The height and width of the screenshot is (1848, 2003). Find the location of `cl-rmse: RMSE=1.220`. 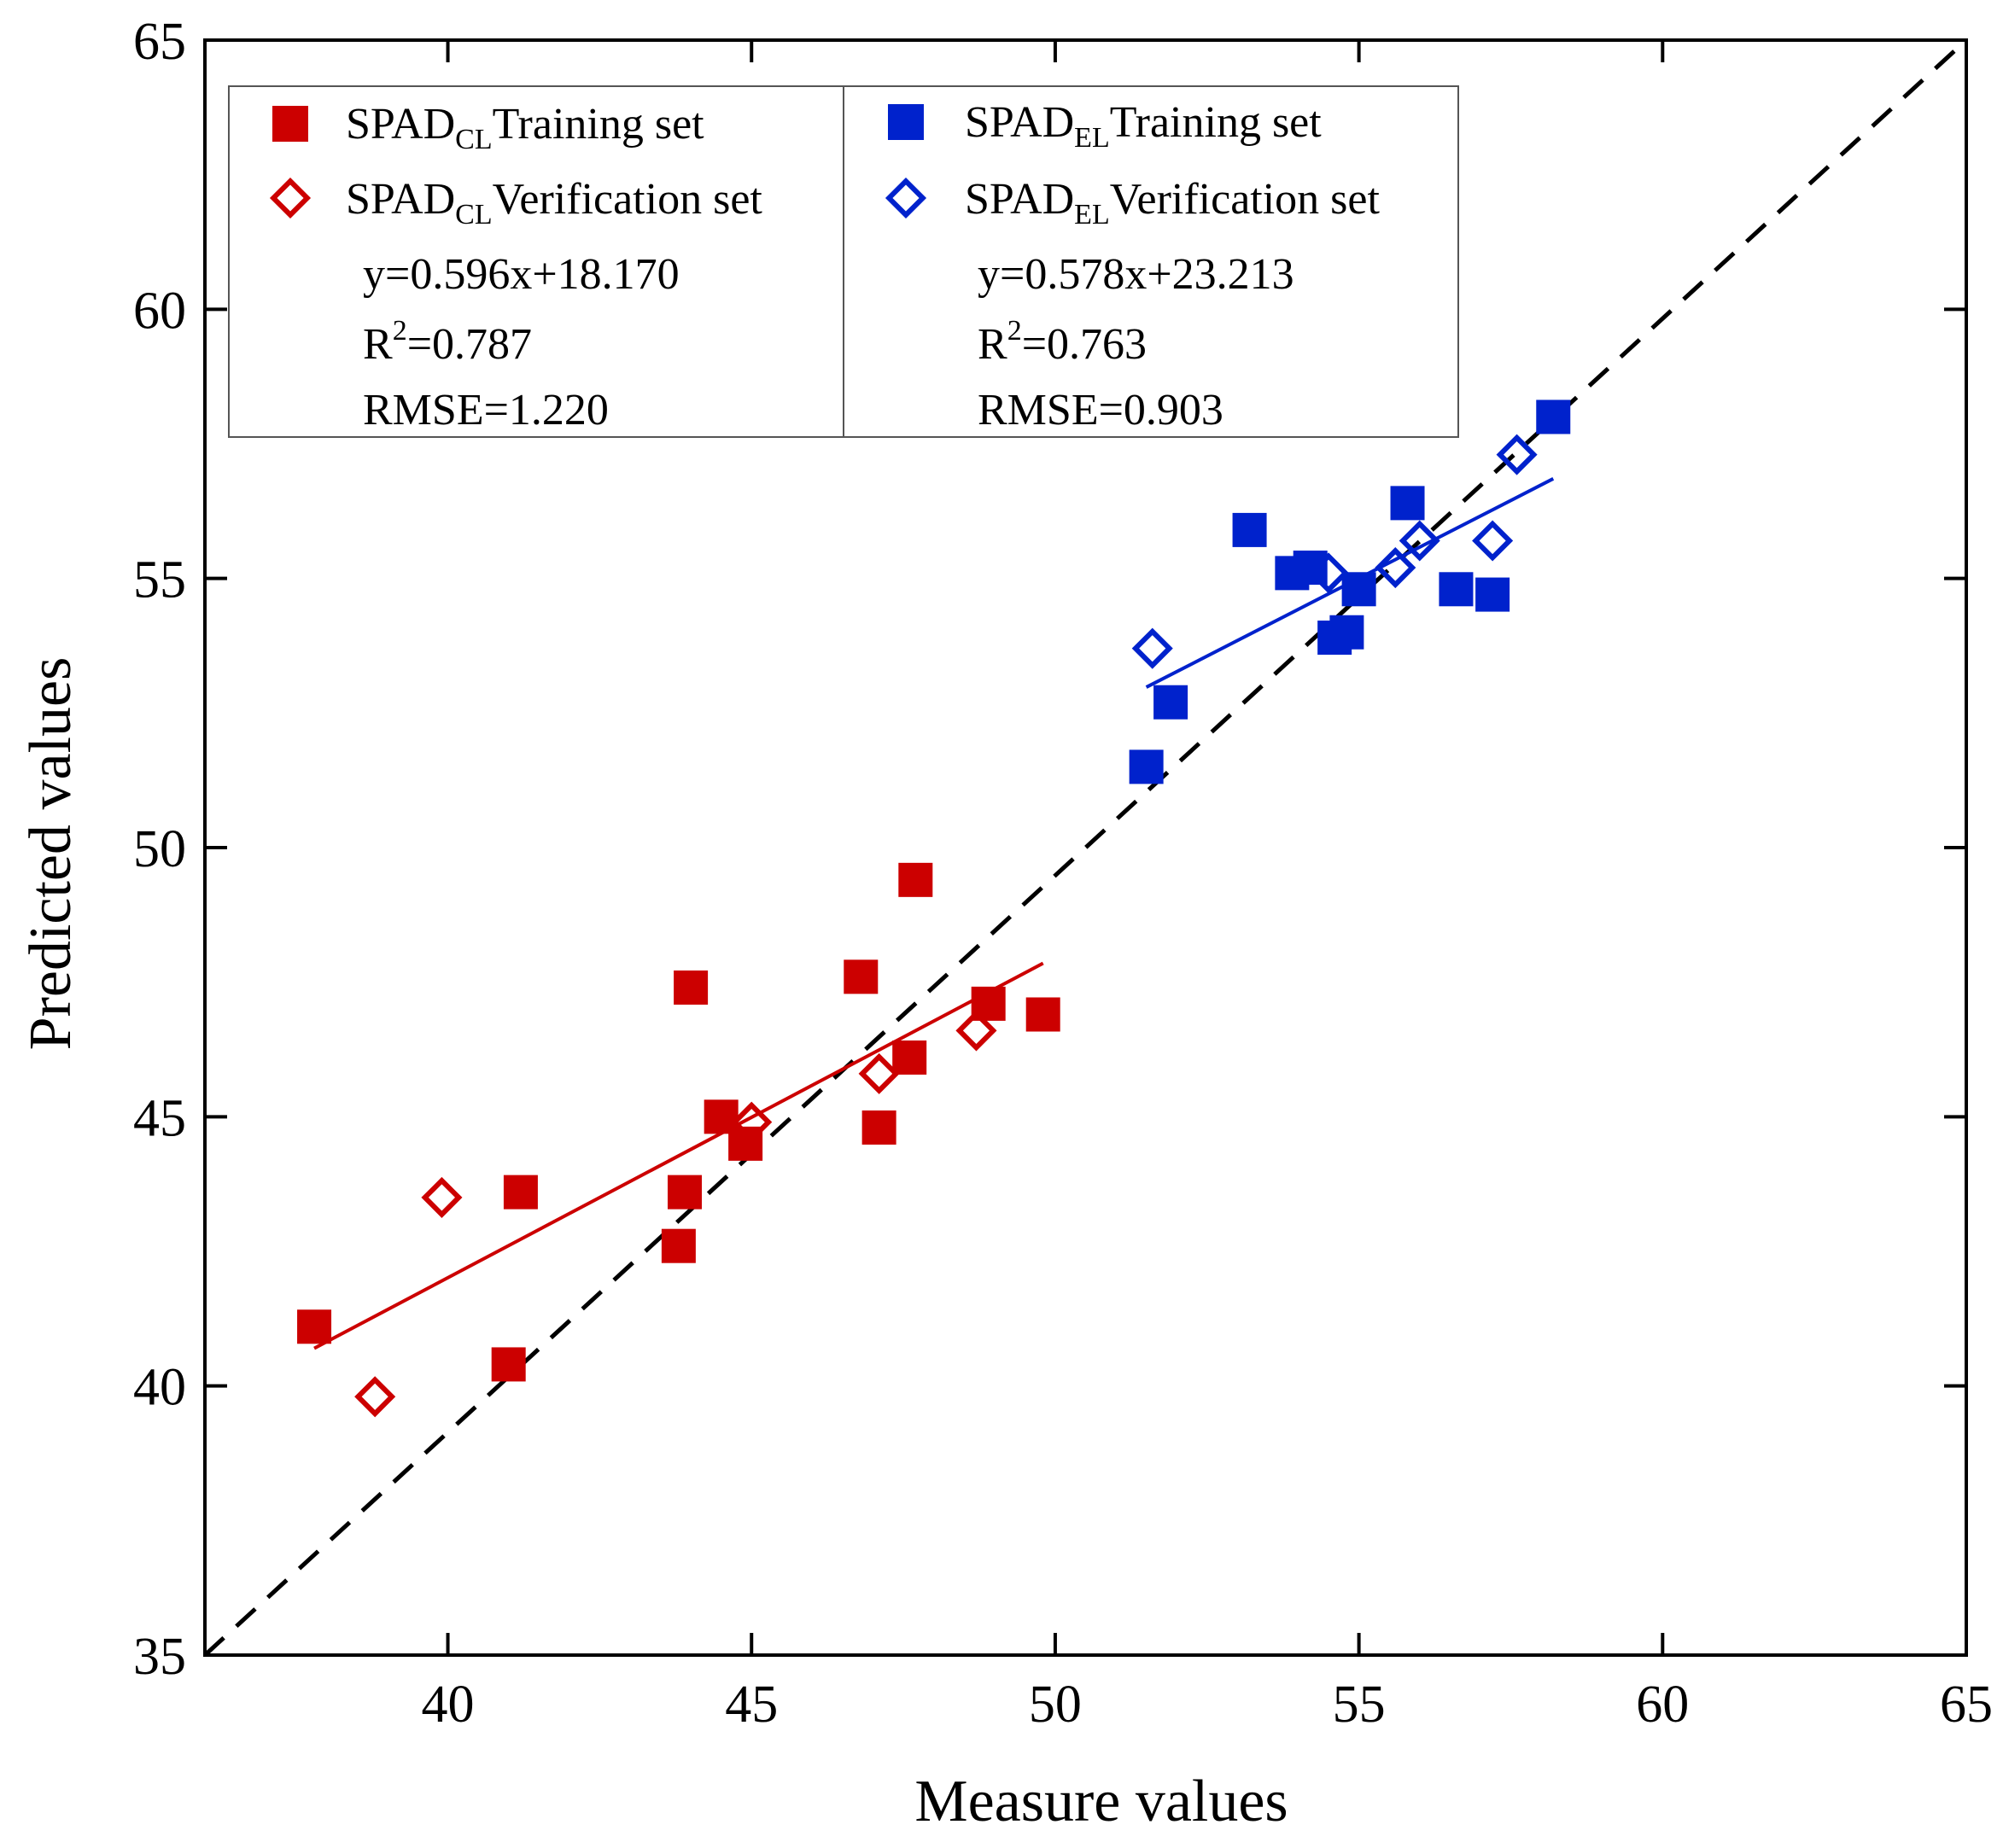

cl-rmse: RMSE=1.220 is located at coordinates (486, 410).